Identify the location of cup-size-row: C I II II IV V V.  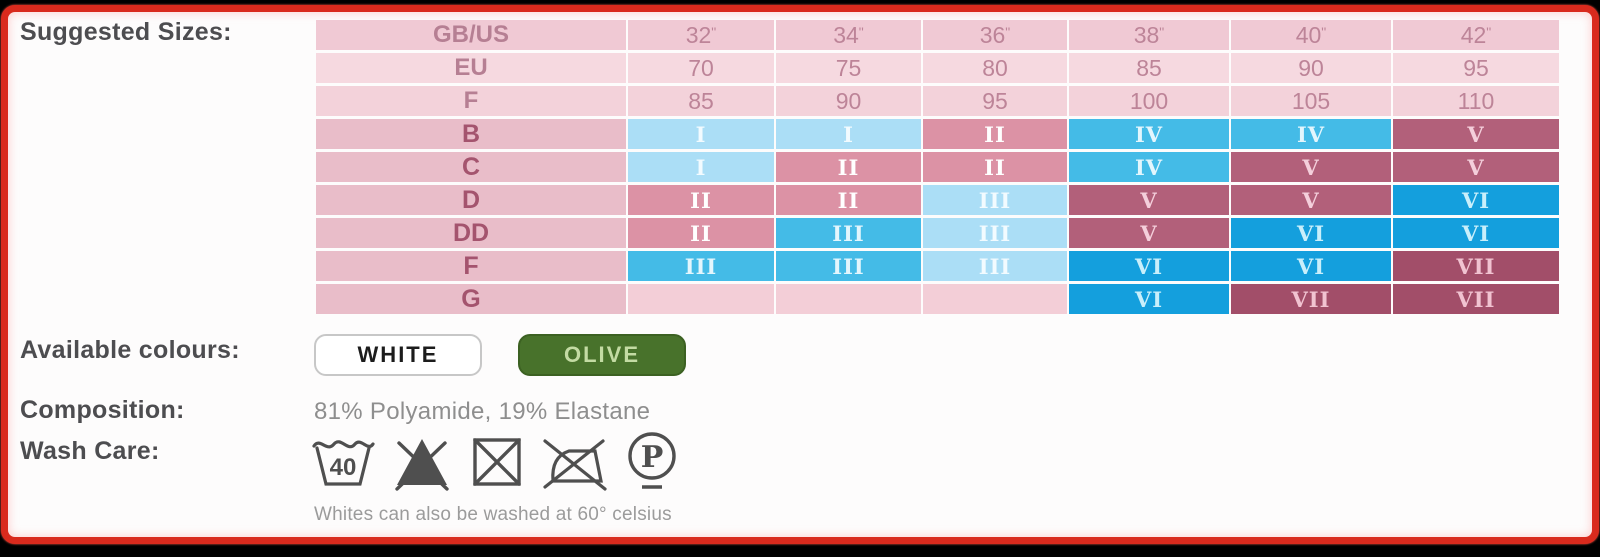
(937, 167).